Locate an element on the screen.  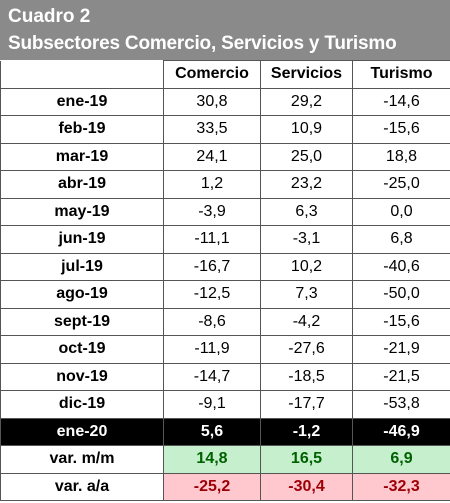
value-cell: -9,1 is located at coordinates (212, 404).